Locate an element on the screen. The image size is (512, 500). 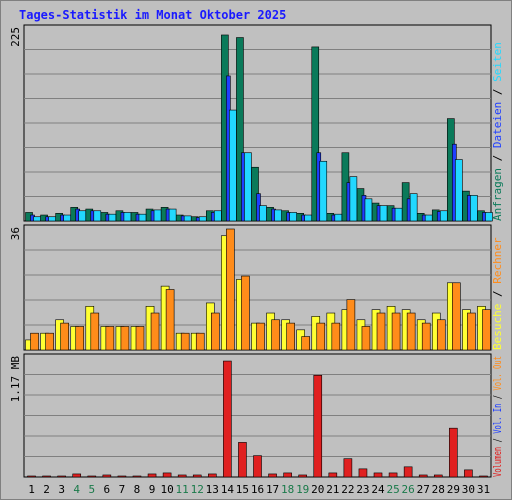
x-tick-label-day-18: 18 is located at coordinates (287, 489).